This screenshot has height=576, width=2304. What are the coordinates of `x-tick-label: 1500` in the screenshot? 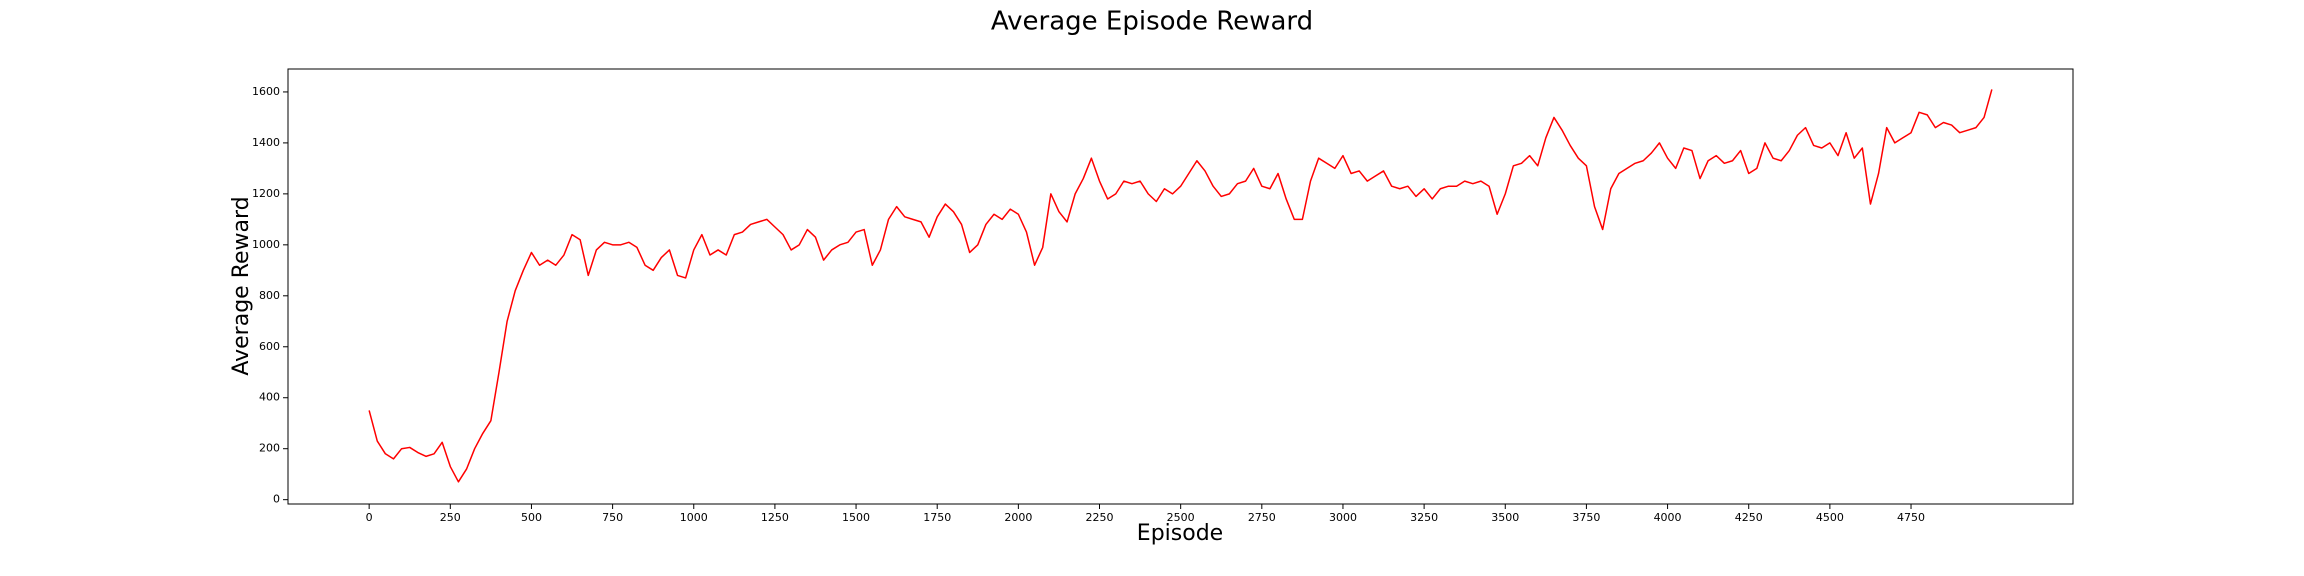 It's located at (856, 517).